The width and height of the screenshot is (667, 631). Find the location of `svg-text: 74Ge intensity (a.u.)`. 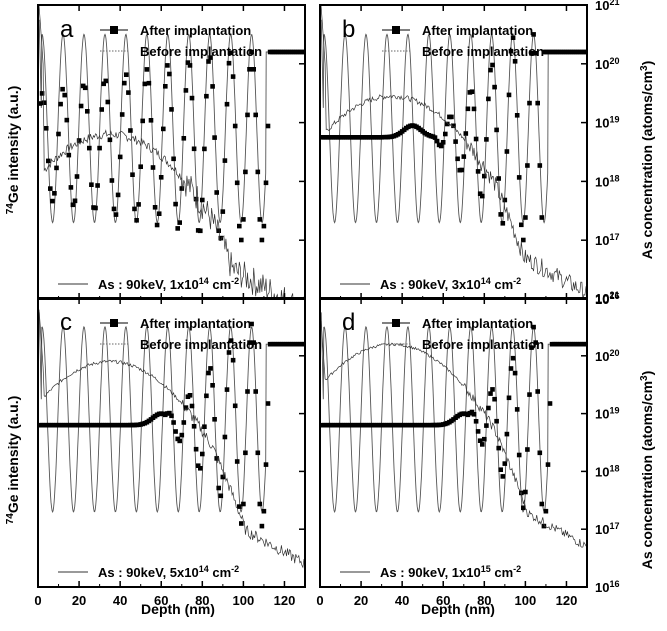

svg-text: 74Ge intensity (a.u.) is located at coordinates (13, 460).